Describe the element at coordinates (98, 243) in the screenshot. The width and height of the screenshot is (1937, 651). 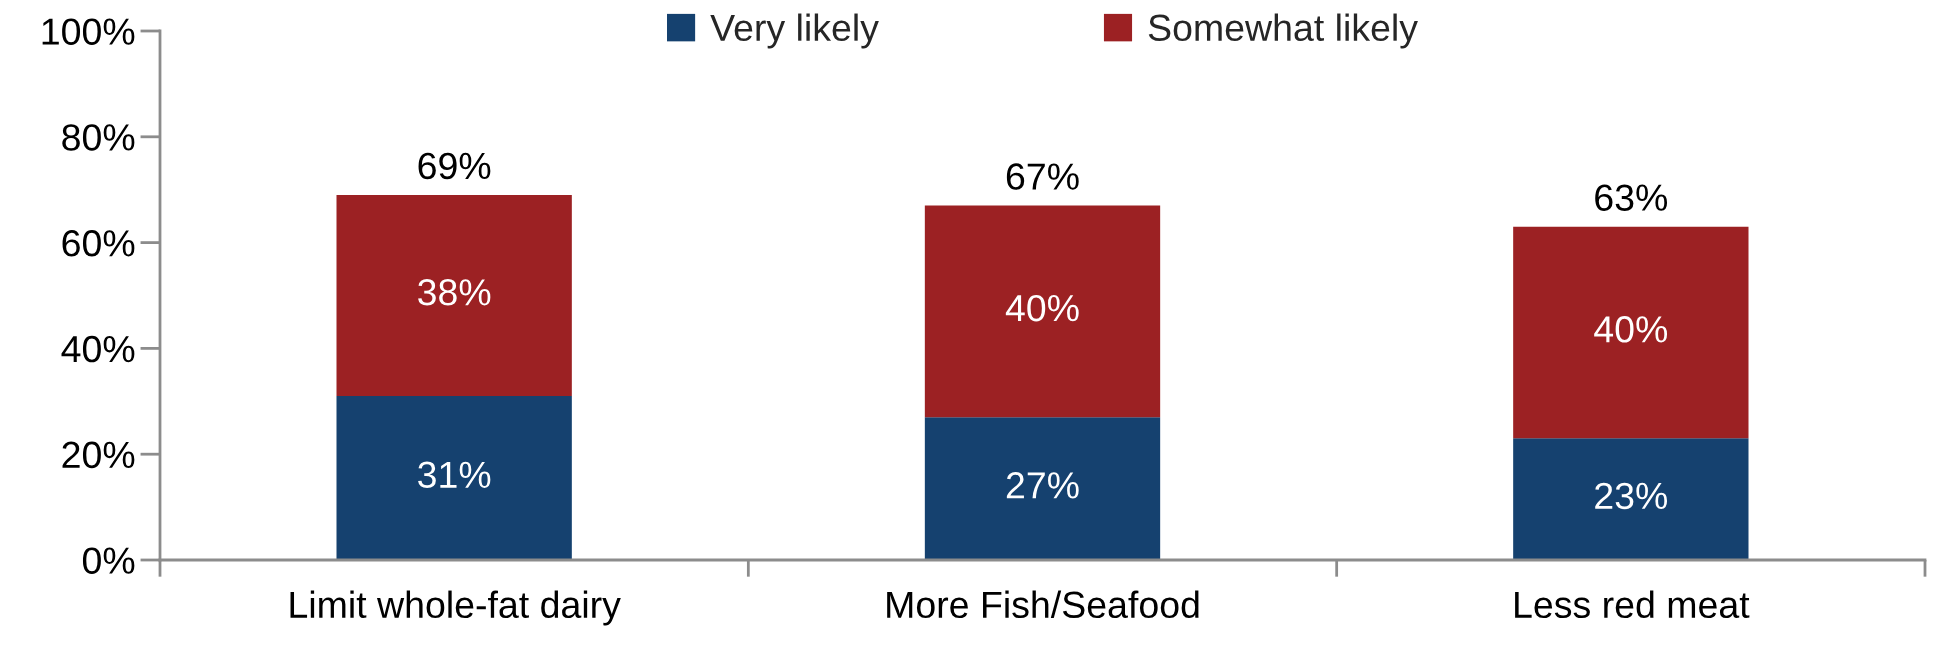
I see `y-tick-label: 60%` at that location.